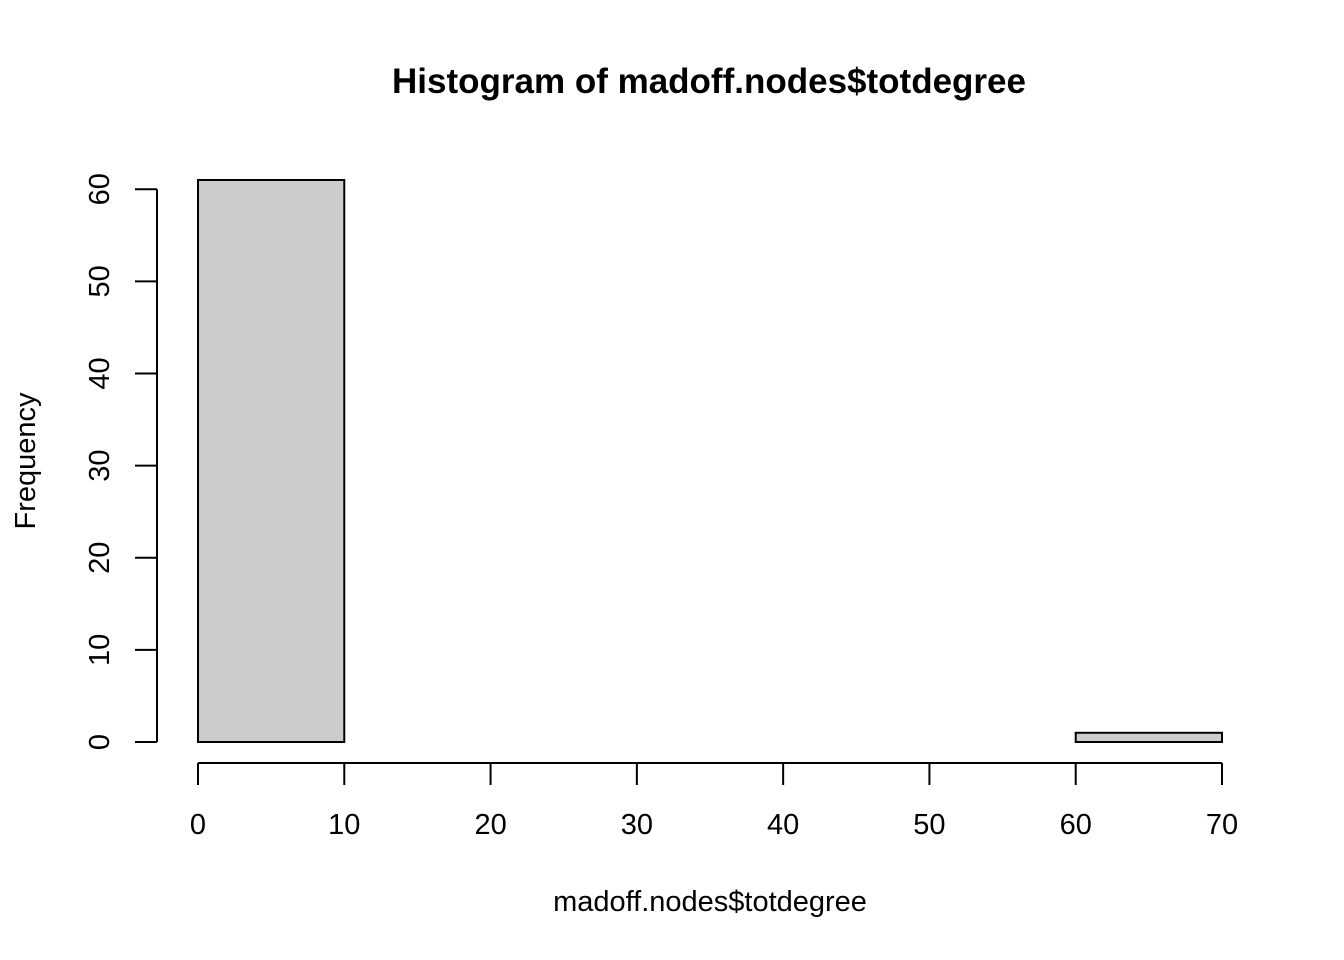 The image size is (1344, 960). I want to click on y-tick-label: 40, so click(100, 373).